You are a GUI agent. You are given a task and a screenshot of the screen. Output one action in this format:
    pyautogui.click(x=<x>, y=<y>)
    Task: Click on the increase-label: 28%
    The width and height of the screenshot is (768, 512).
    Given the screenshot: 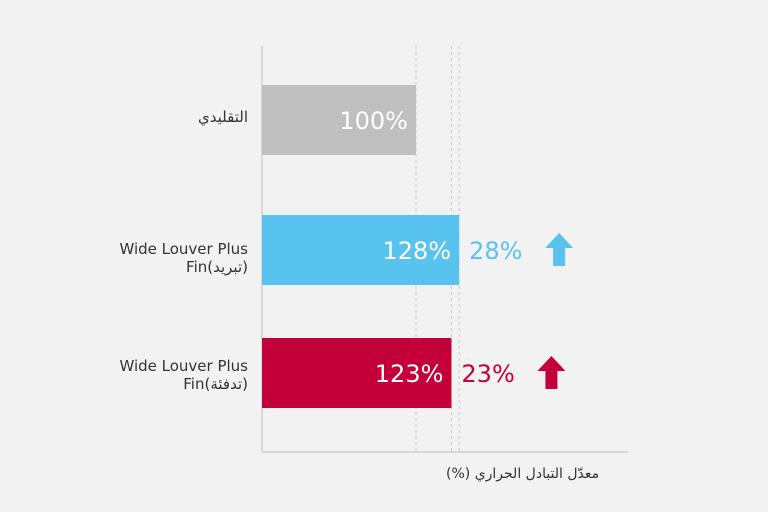 What is the action you would take?
    pyautogui.click(x=495, y=251)
    